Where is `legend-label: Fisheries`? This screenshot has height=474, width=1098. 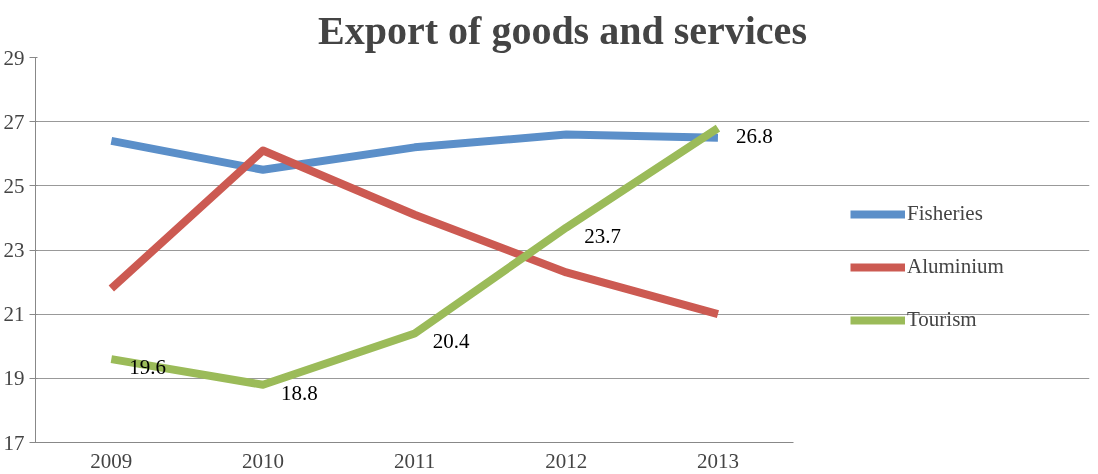
legend-label: Fisheries is located at coordinates (945, 213).